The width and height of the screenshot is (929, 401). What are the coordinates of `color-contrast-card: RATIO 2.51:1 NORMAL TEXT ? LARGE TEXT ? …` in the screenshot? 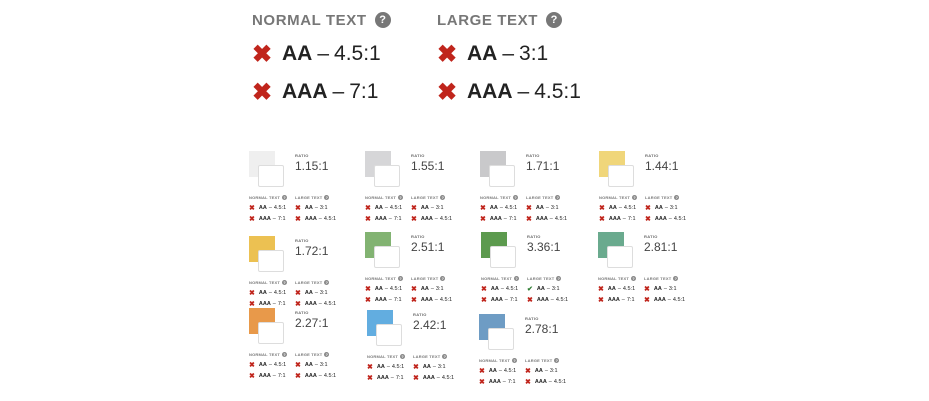 It's located at (421, 270).